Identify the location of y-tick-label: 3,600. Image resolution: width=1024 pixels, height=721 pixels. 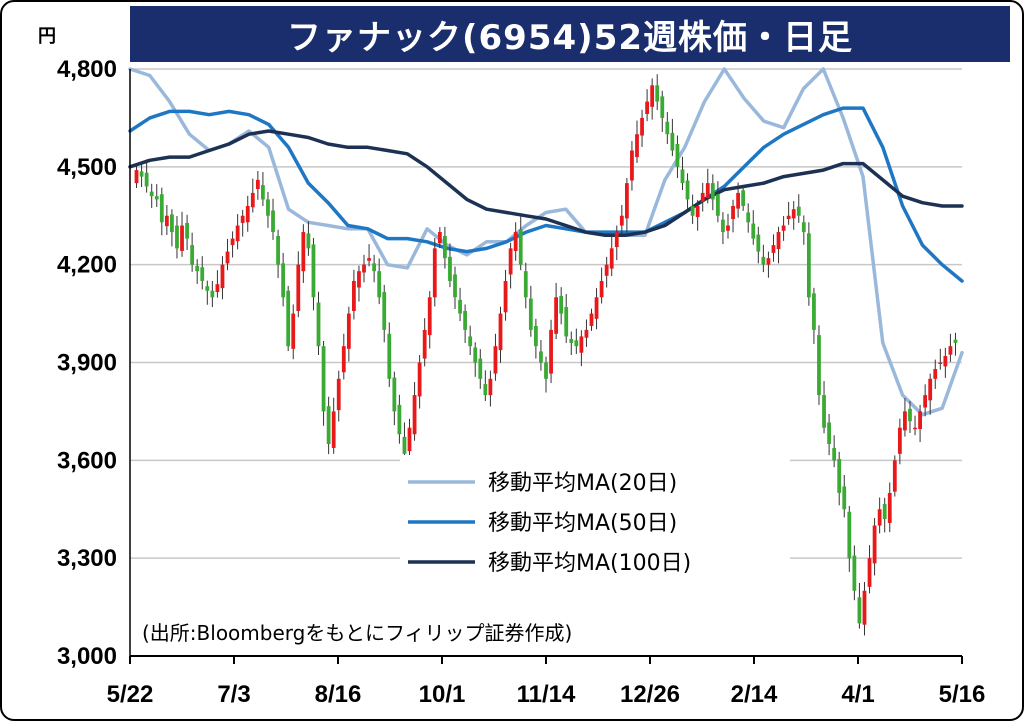
(87, 460).